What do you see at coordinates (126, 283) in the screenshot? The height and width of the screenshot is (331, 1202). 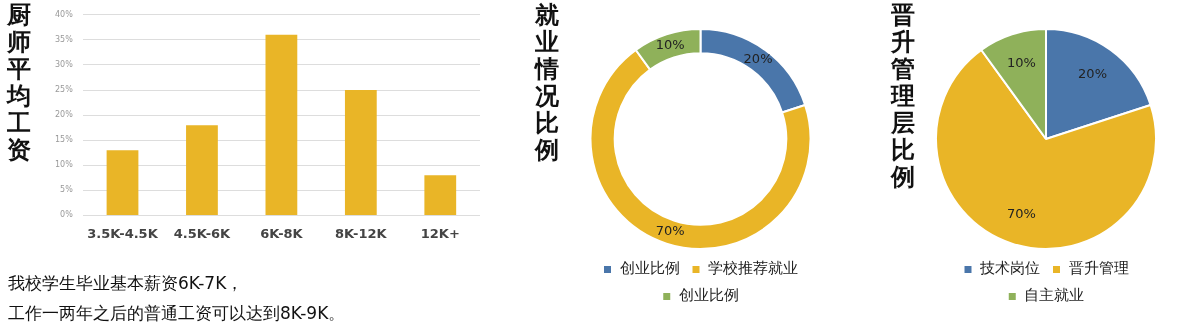 I see `text: 我校学生毕业基本薪资6K-7K，` at bounding box center [126, 283].